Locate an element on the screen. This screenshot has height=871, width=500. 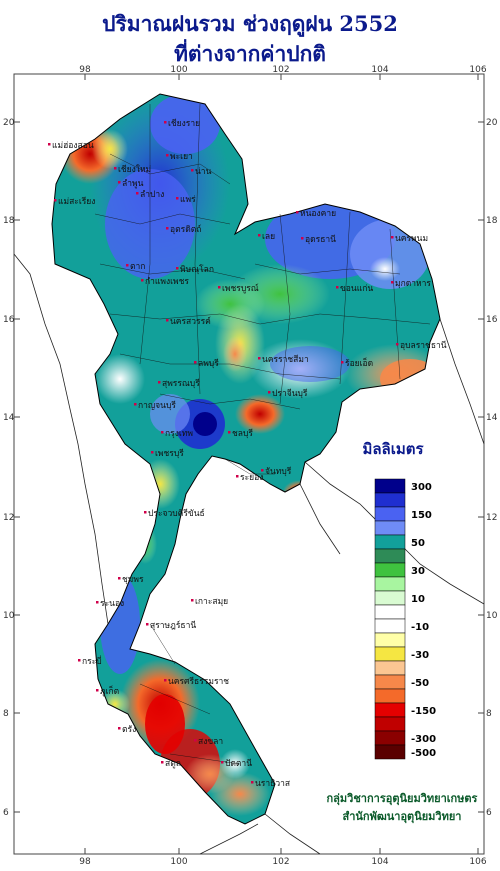
legend-label: -30 is located at coordinates (420, 655).